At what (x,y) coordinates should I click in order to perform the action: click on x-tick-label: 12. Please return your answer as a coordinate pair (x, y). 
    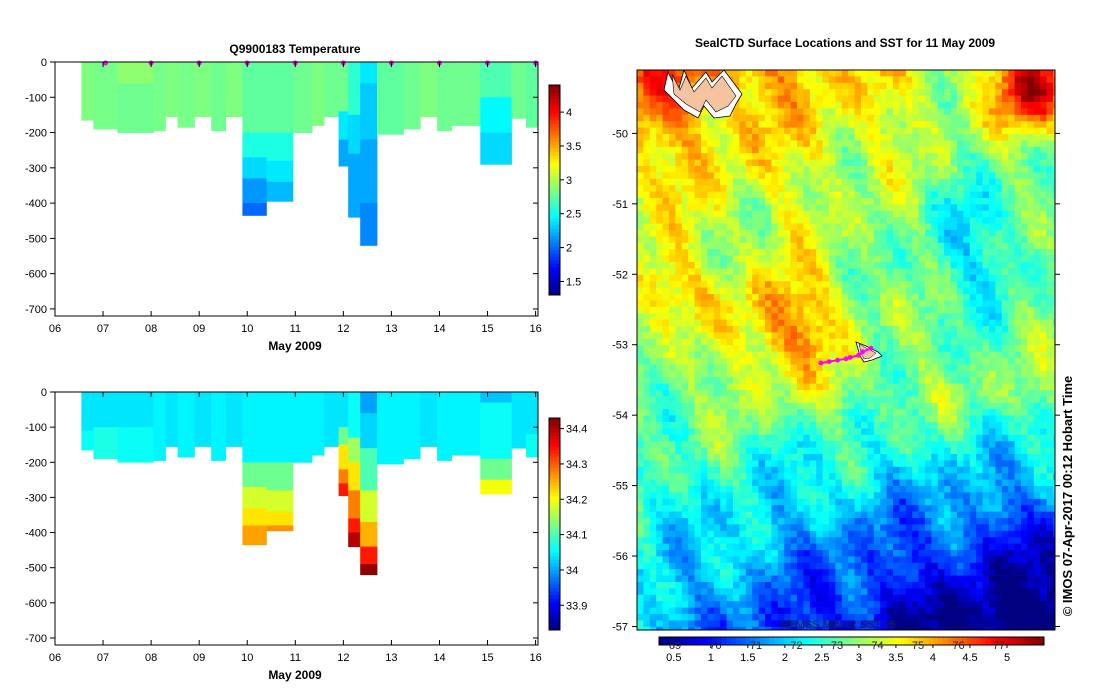
    Looking at the image, I should click on (343, 658).